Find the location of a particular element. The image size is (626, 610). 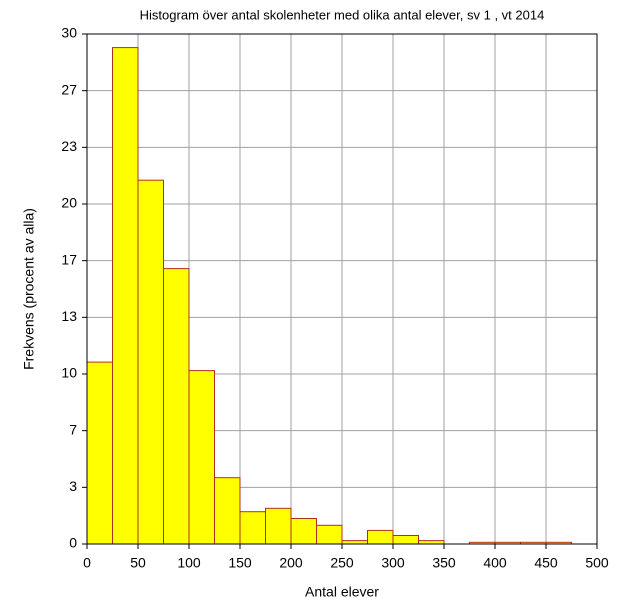

y-tick-label: 27 is located at coordinates (69, 89).